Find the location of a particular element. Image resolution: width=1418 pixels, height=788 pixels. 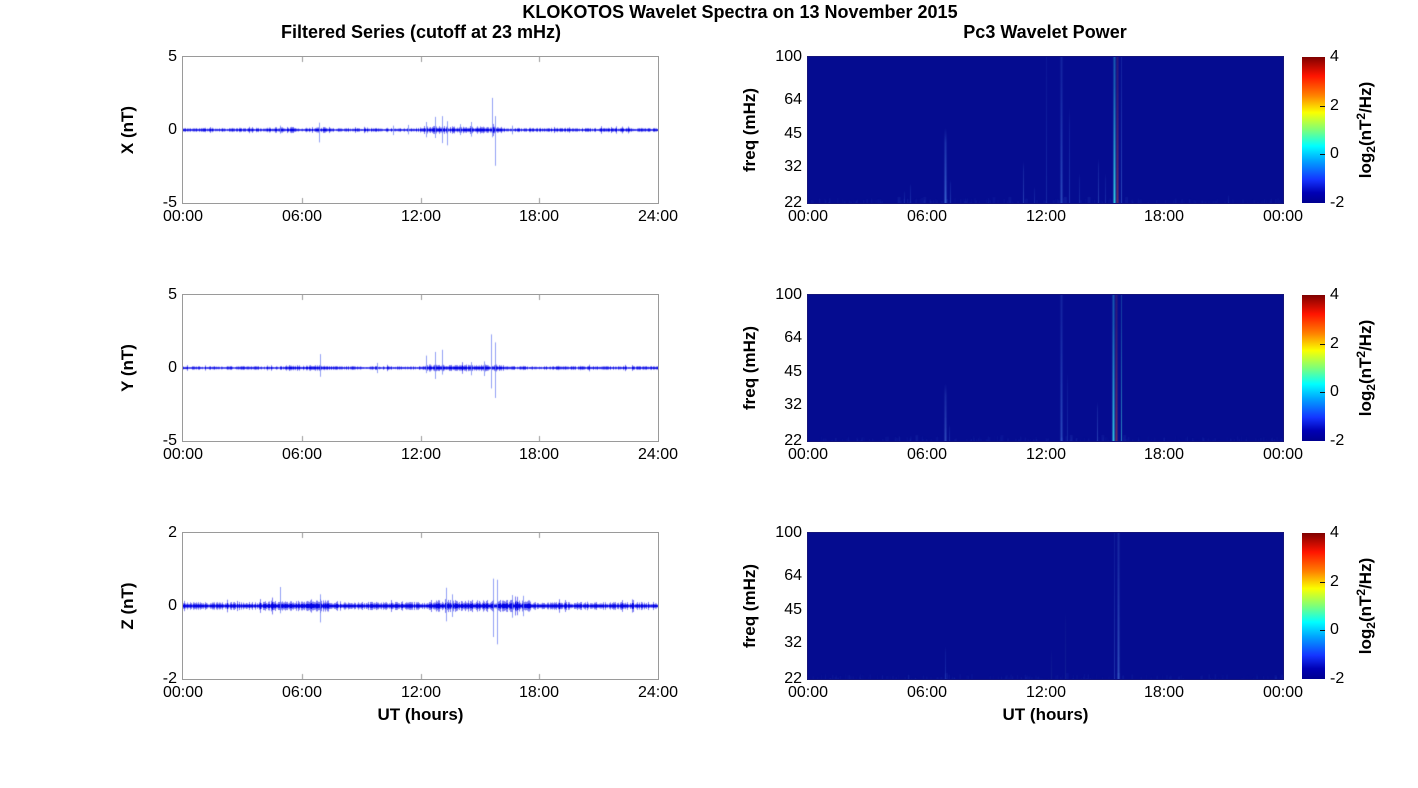

right-column-title: Pc3 Wavelet Power is located at coordinates (1045, 32).